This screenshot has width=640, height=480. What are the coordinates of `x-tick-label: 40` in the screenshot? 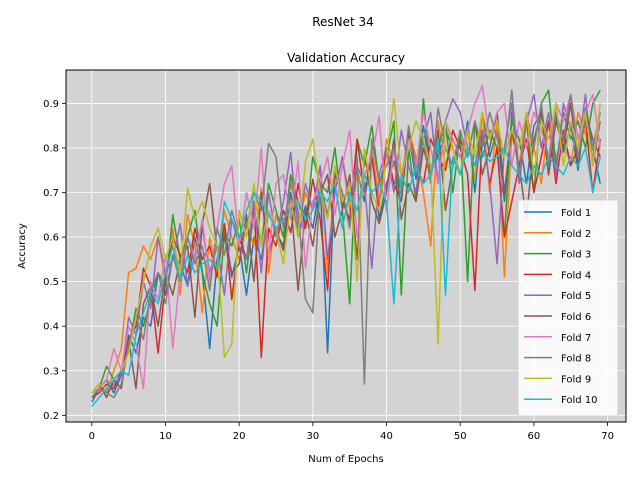 It's located at (386, 436).